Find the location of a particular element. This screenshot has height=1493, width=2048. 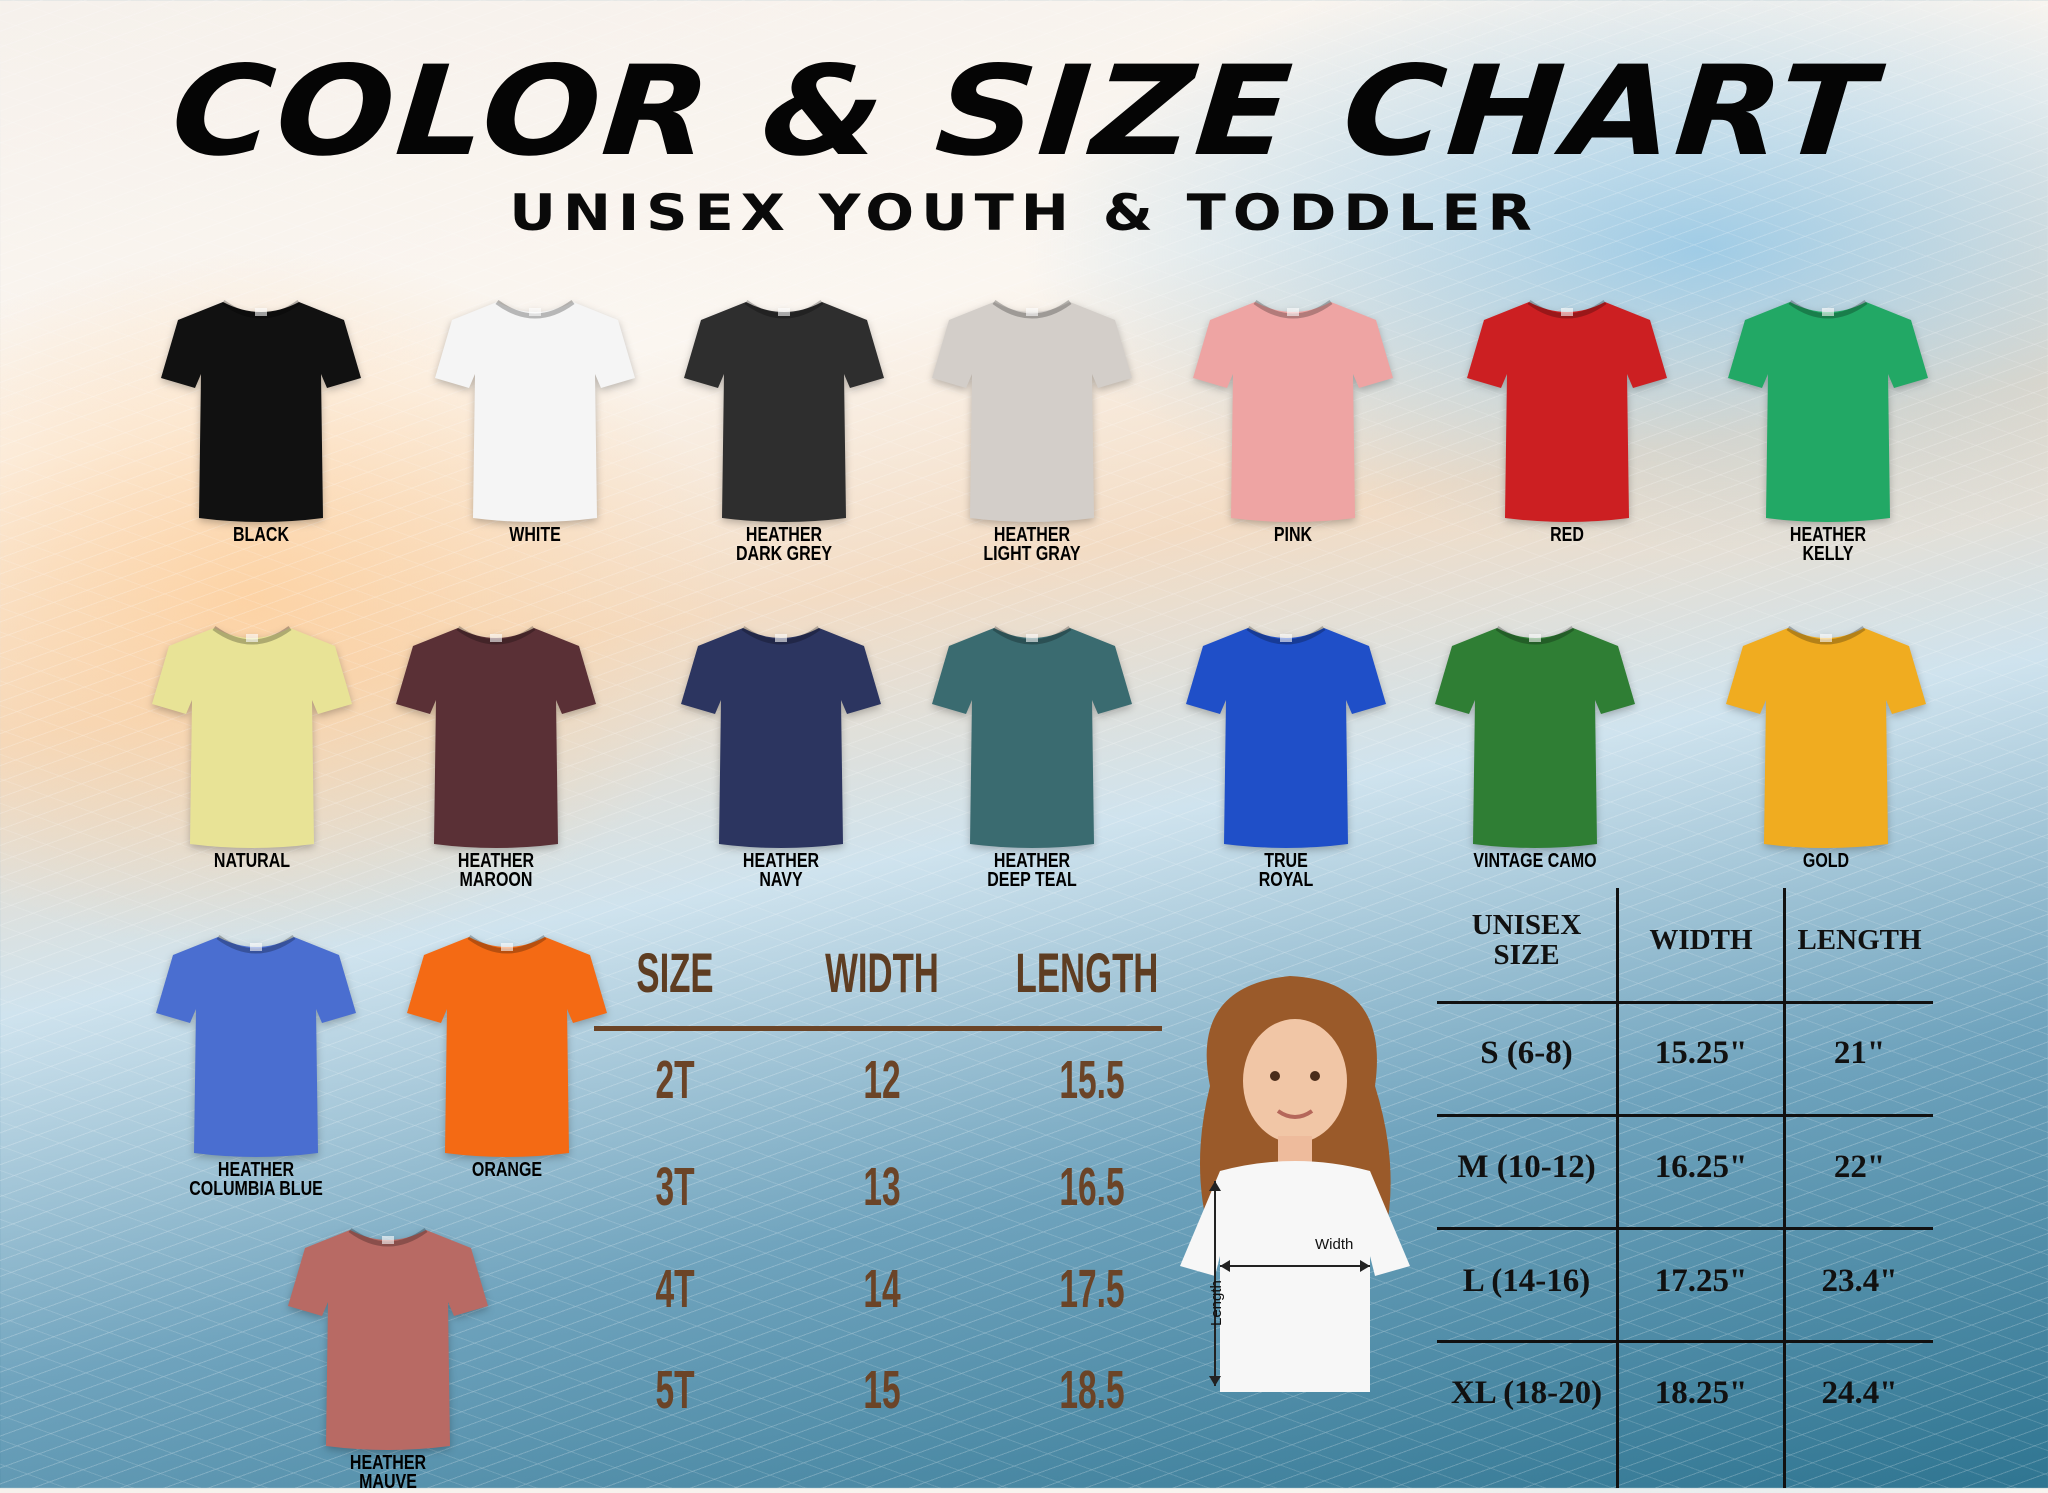

toddler-cell: 3T is located at coordinates (675, 1187).